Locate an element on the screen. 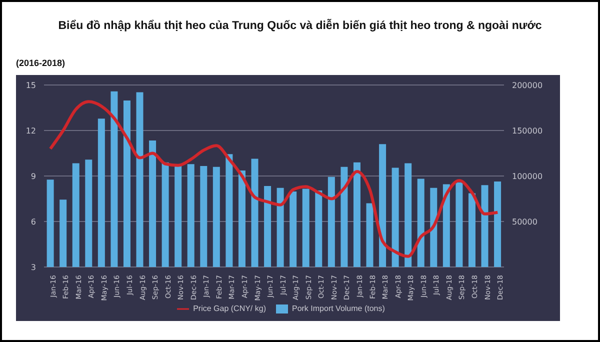 The height and width of the screenshot is (342, 600). chart-subtitle: (2016-2018) is located at coordinates (41, 63).